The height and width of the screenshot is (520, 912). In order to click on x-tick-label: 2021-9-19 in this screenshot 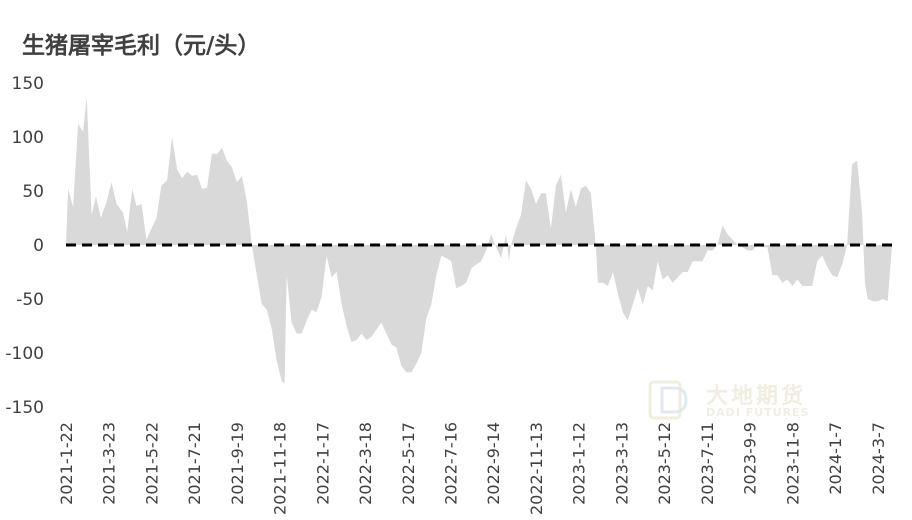, I will do `click(237, 463)`.